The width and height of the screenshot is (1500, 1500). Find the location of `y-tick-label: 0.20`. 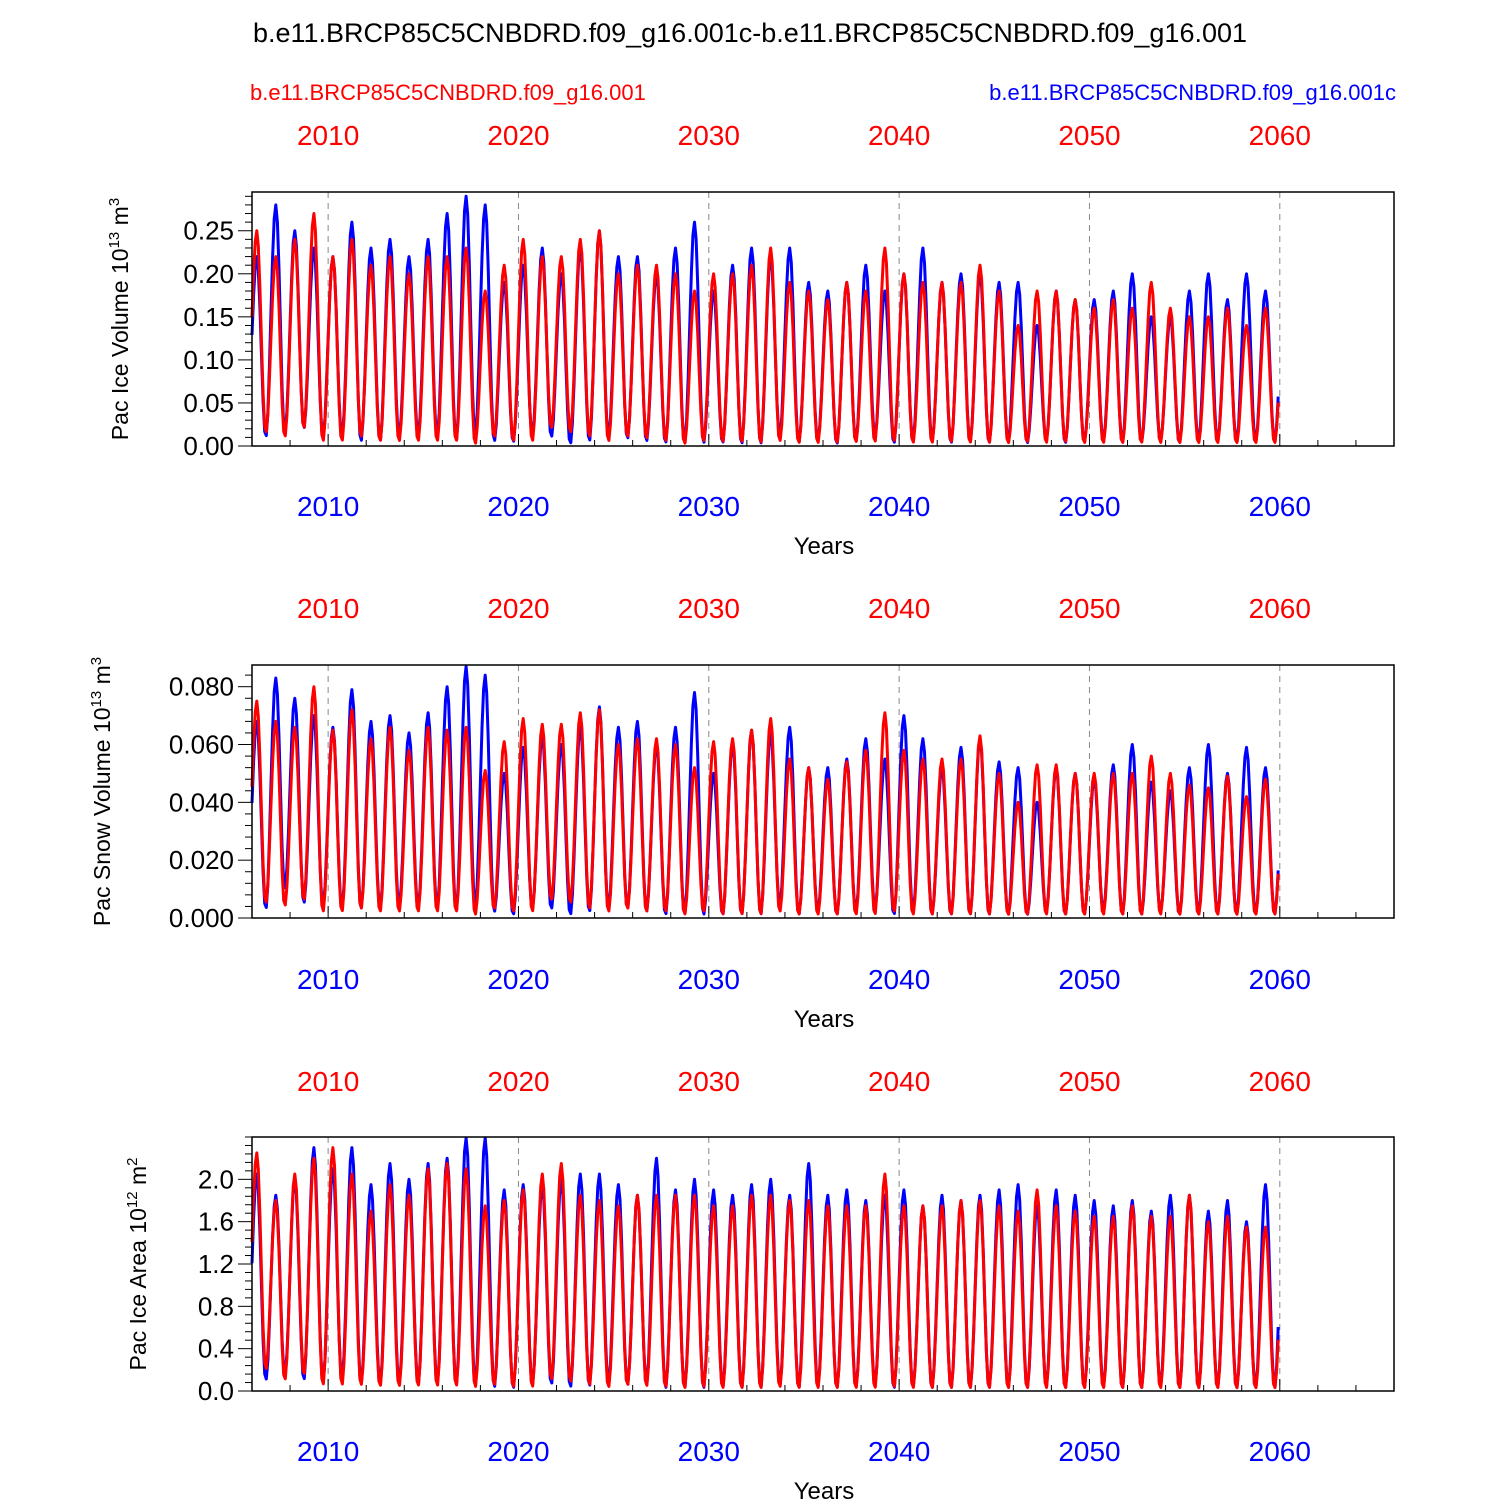

y-tick-label: 0.20 is located at coordinates (208, 274).